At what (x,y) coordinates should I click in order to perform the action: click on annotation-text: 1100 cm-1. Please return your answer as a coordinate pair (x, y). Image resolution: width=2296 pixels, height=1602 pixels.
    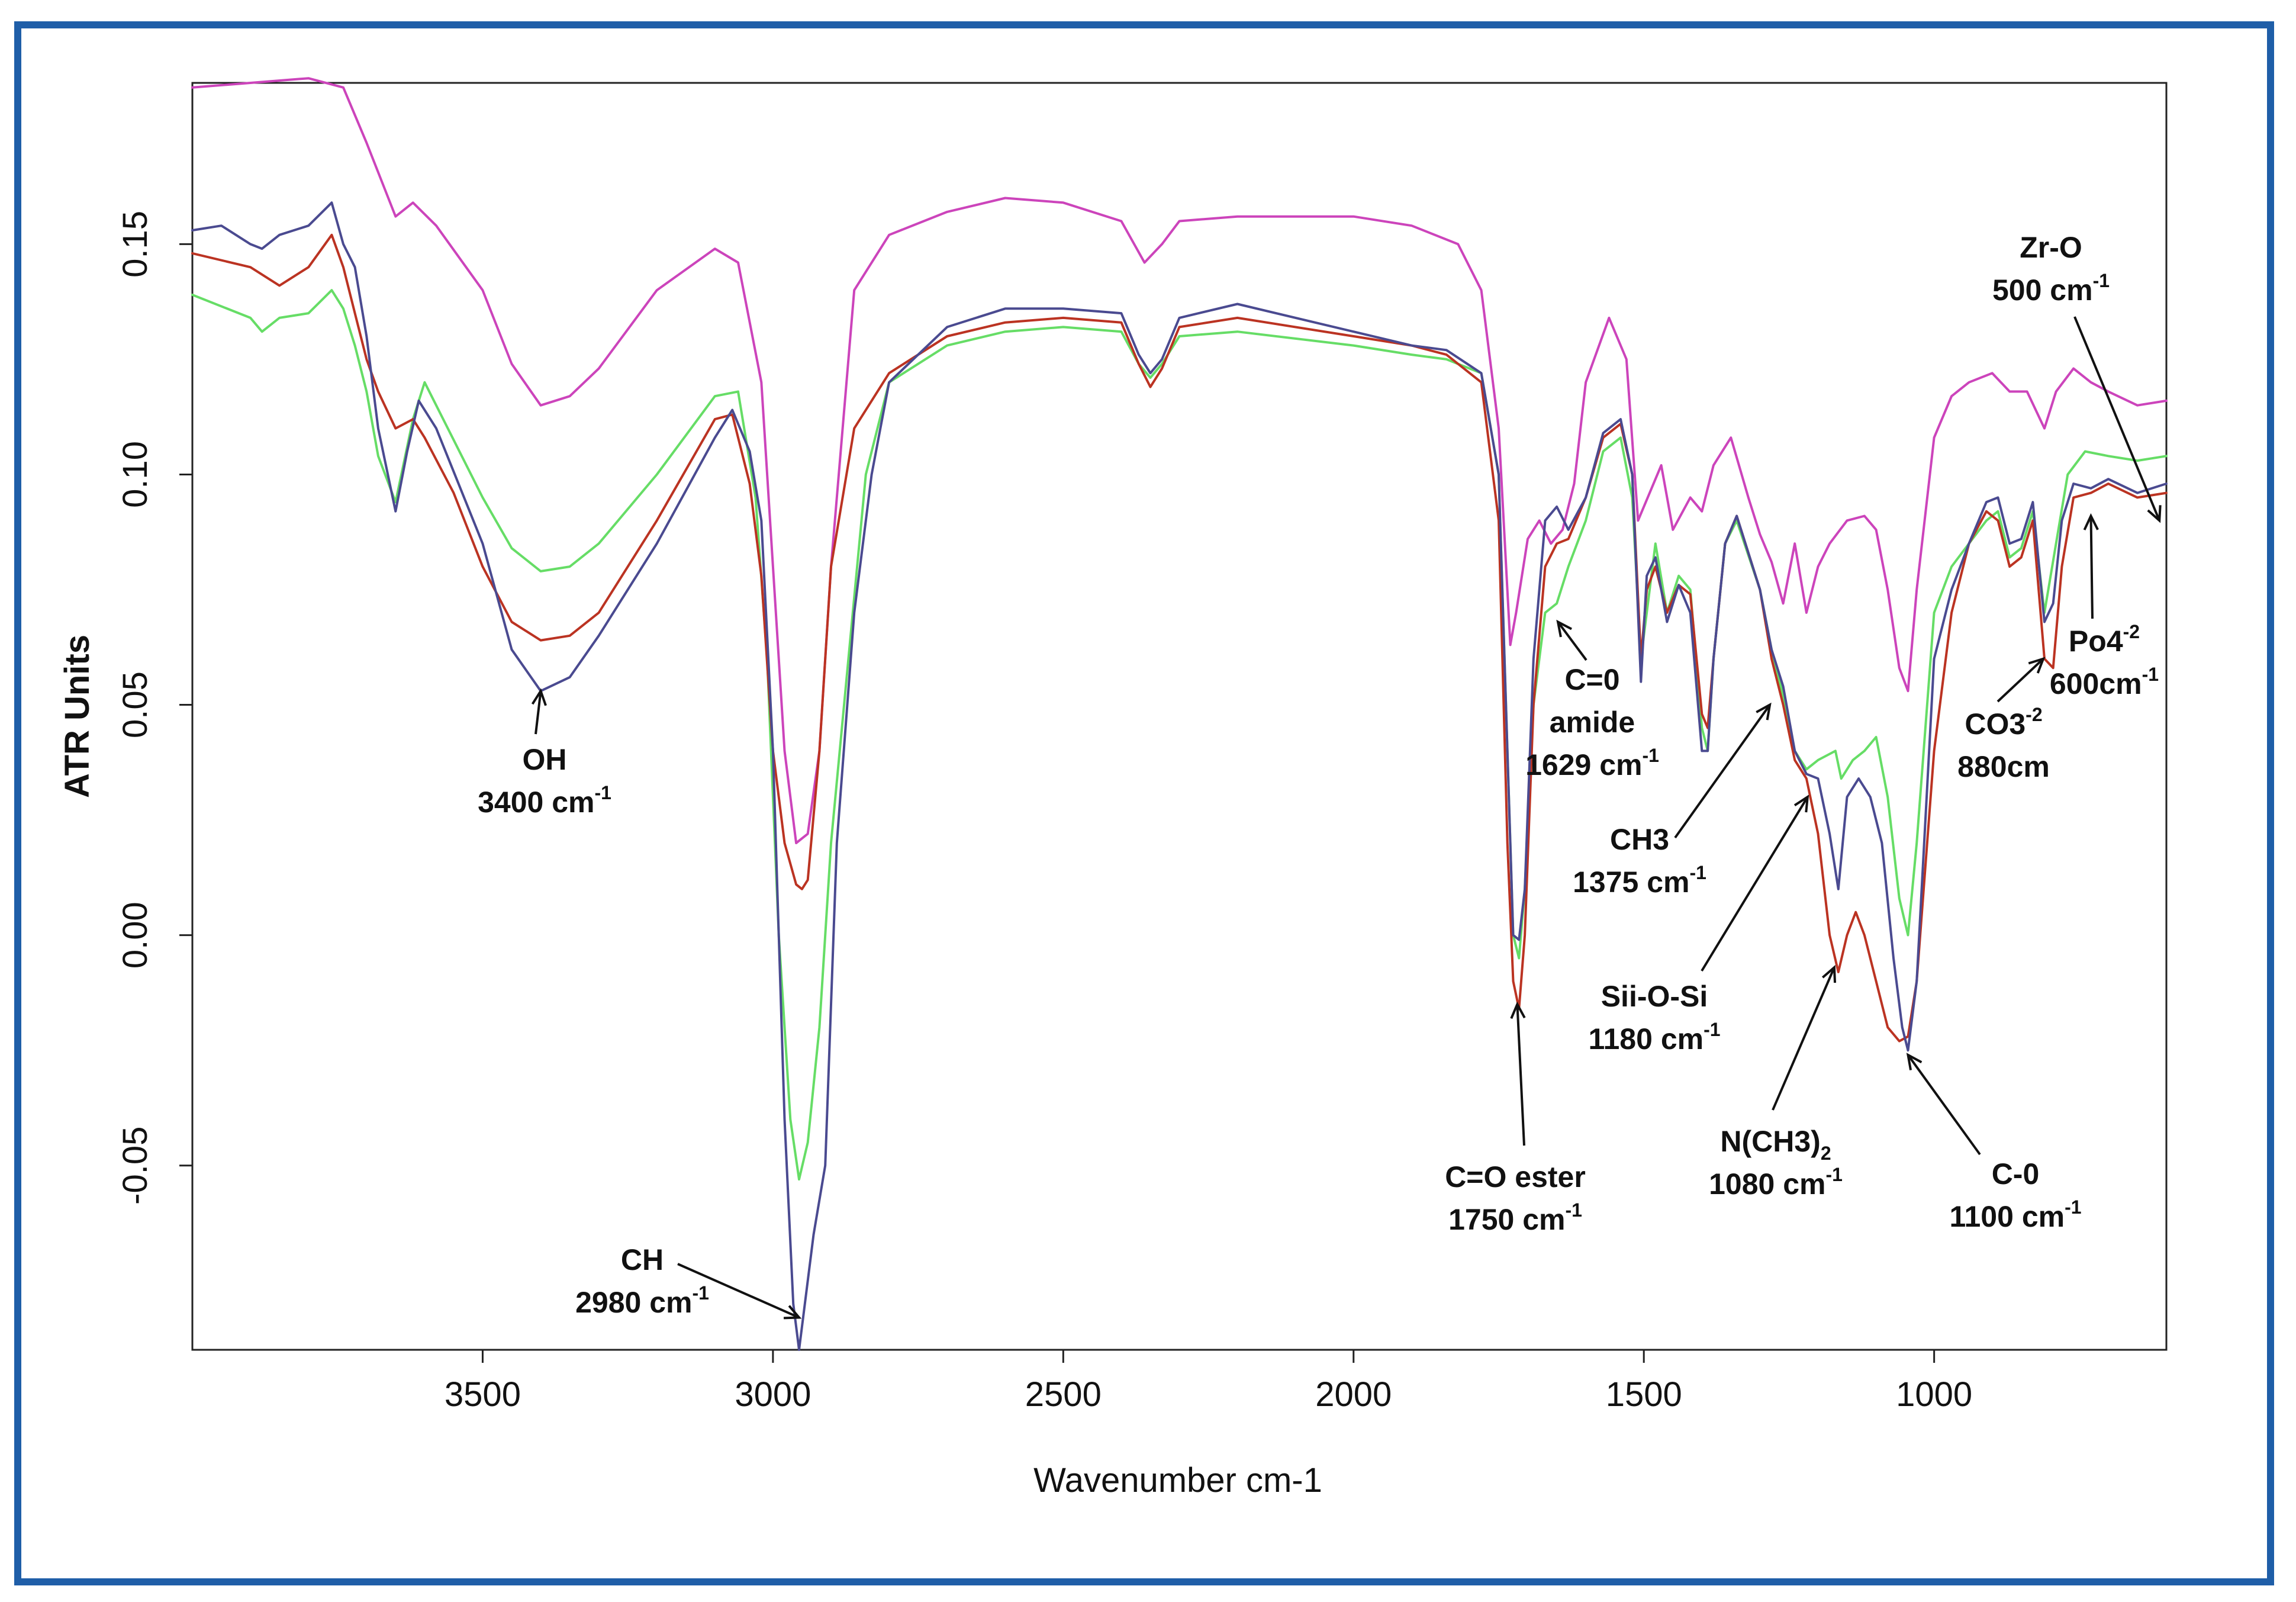
    Looking at the image, I should click on (2015, 1214).